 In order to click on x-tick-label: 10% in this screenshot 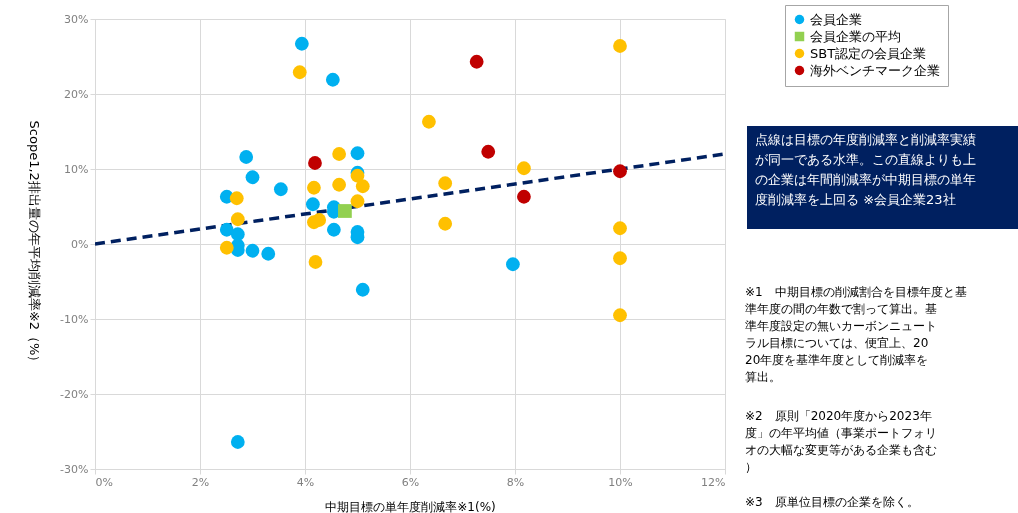, I will do `click(620, 482)`.